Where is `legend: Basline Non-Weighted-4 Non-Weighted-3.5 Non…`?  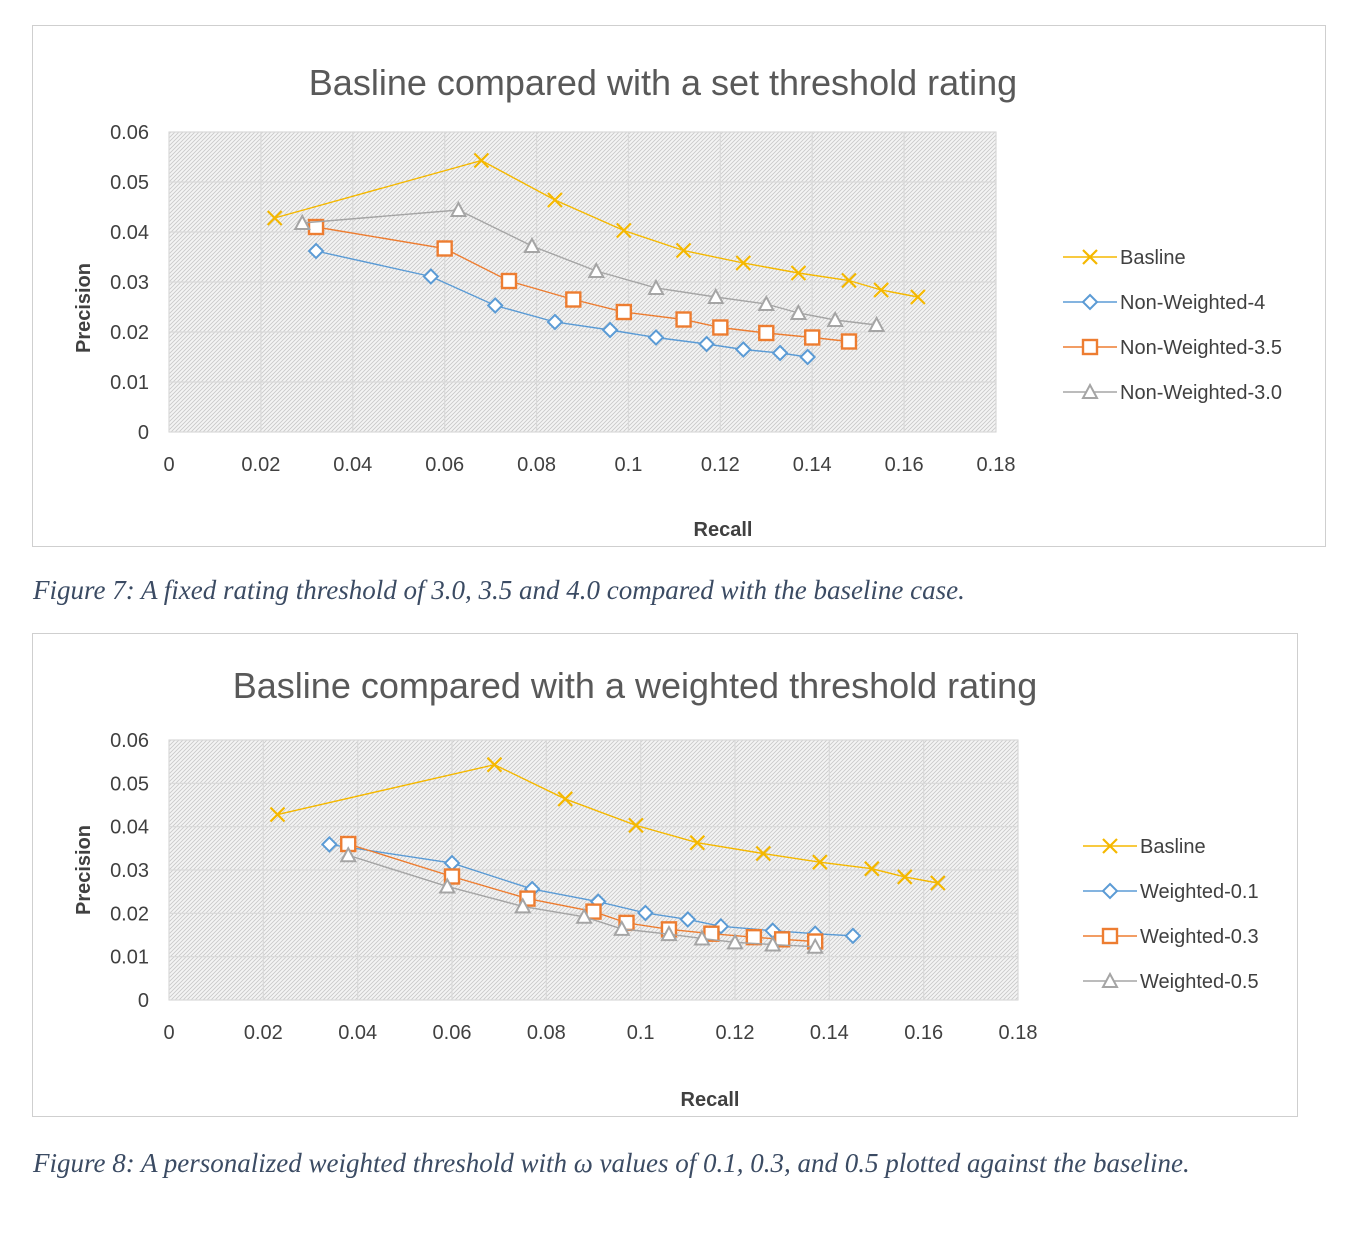 legend: Basline Non-Weighted-4 Non-Weighted-3.5 Non… is located at coordinates (1172, 325).